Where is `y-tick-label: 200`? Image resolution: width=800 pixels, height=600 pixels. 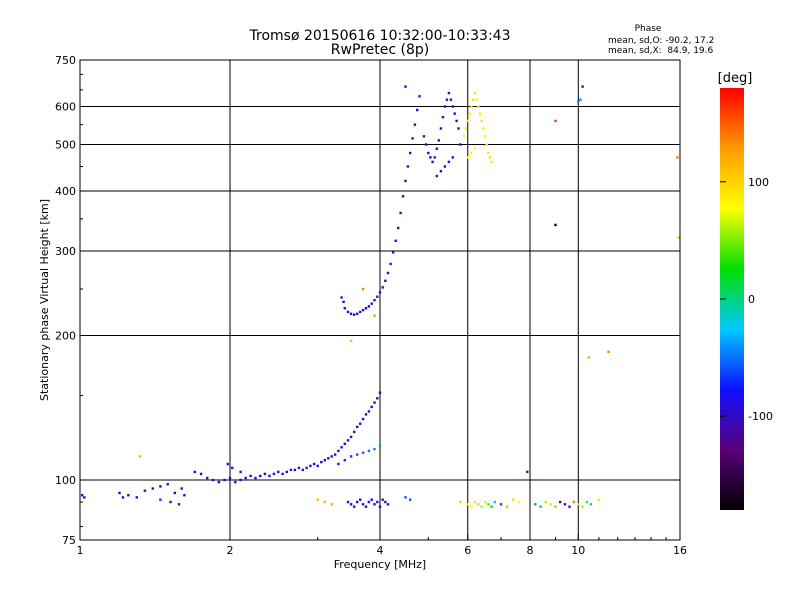
y-tick-label: 200 is located at coordinates (65, 336).